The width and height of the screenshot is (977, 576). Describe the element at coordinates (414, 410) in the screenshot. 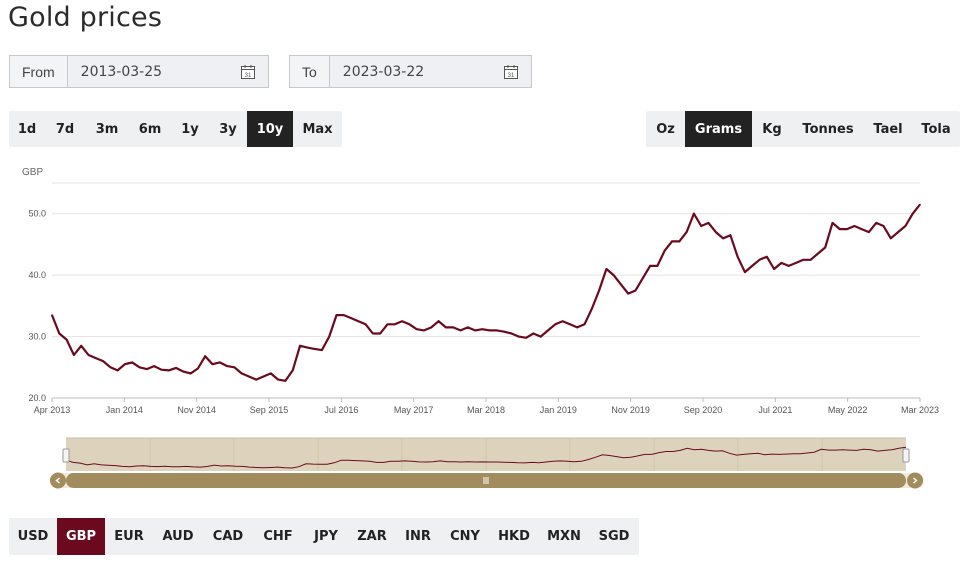

I see `x-tick-label: May 2017` at that location.